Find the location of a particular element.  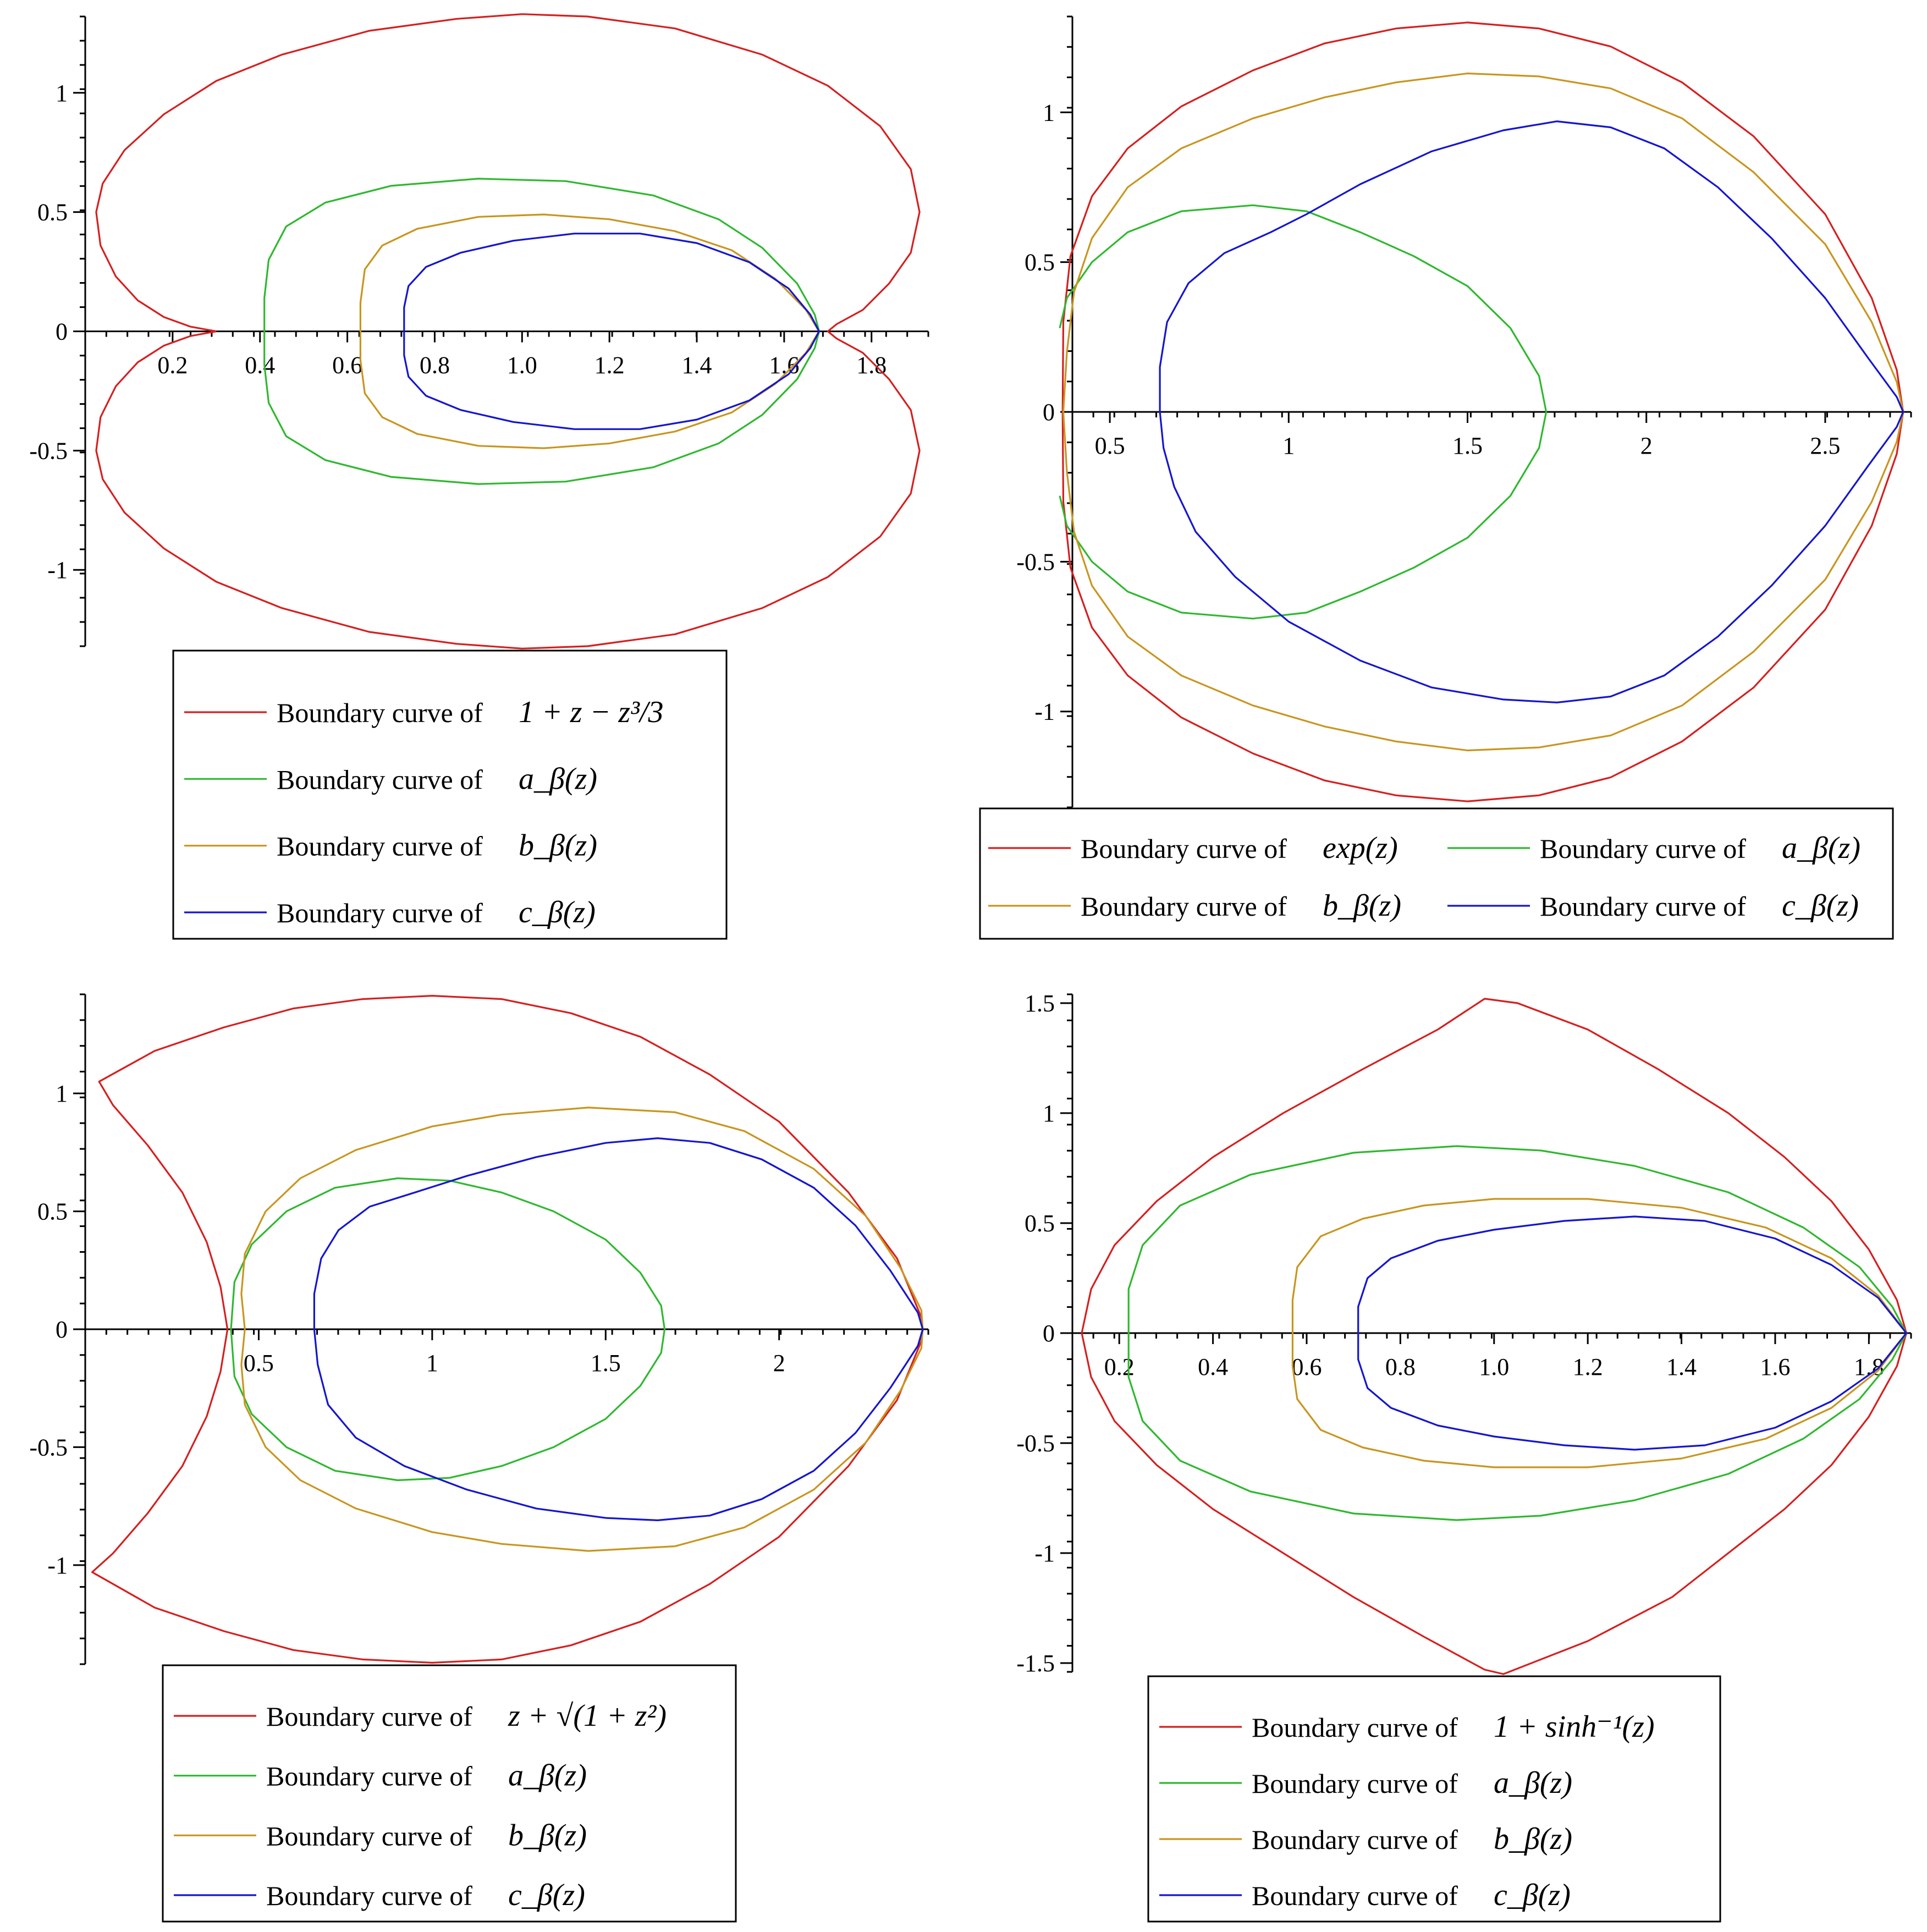

legend-entry: Boundary curve of 1 + sinh⁻¹(z) is located at coordinates (1407, 1727).